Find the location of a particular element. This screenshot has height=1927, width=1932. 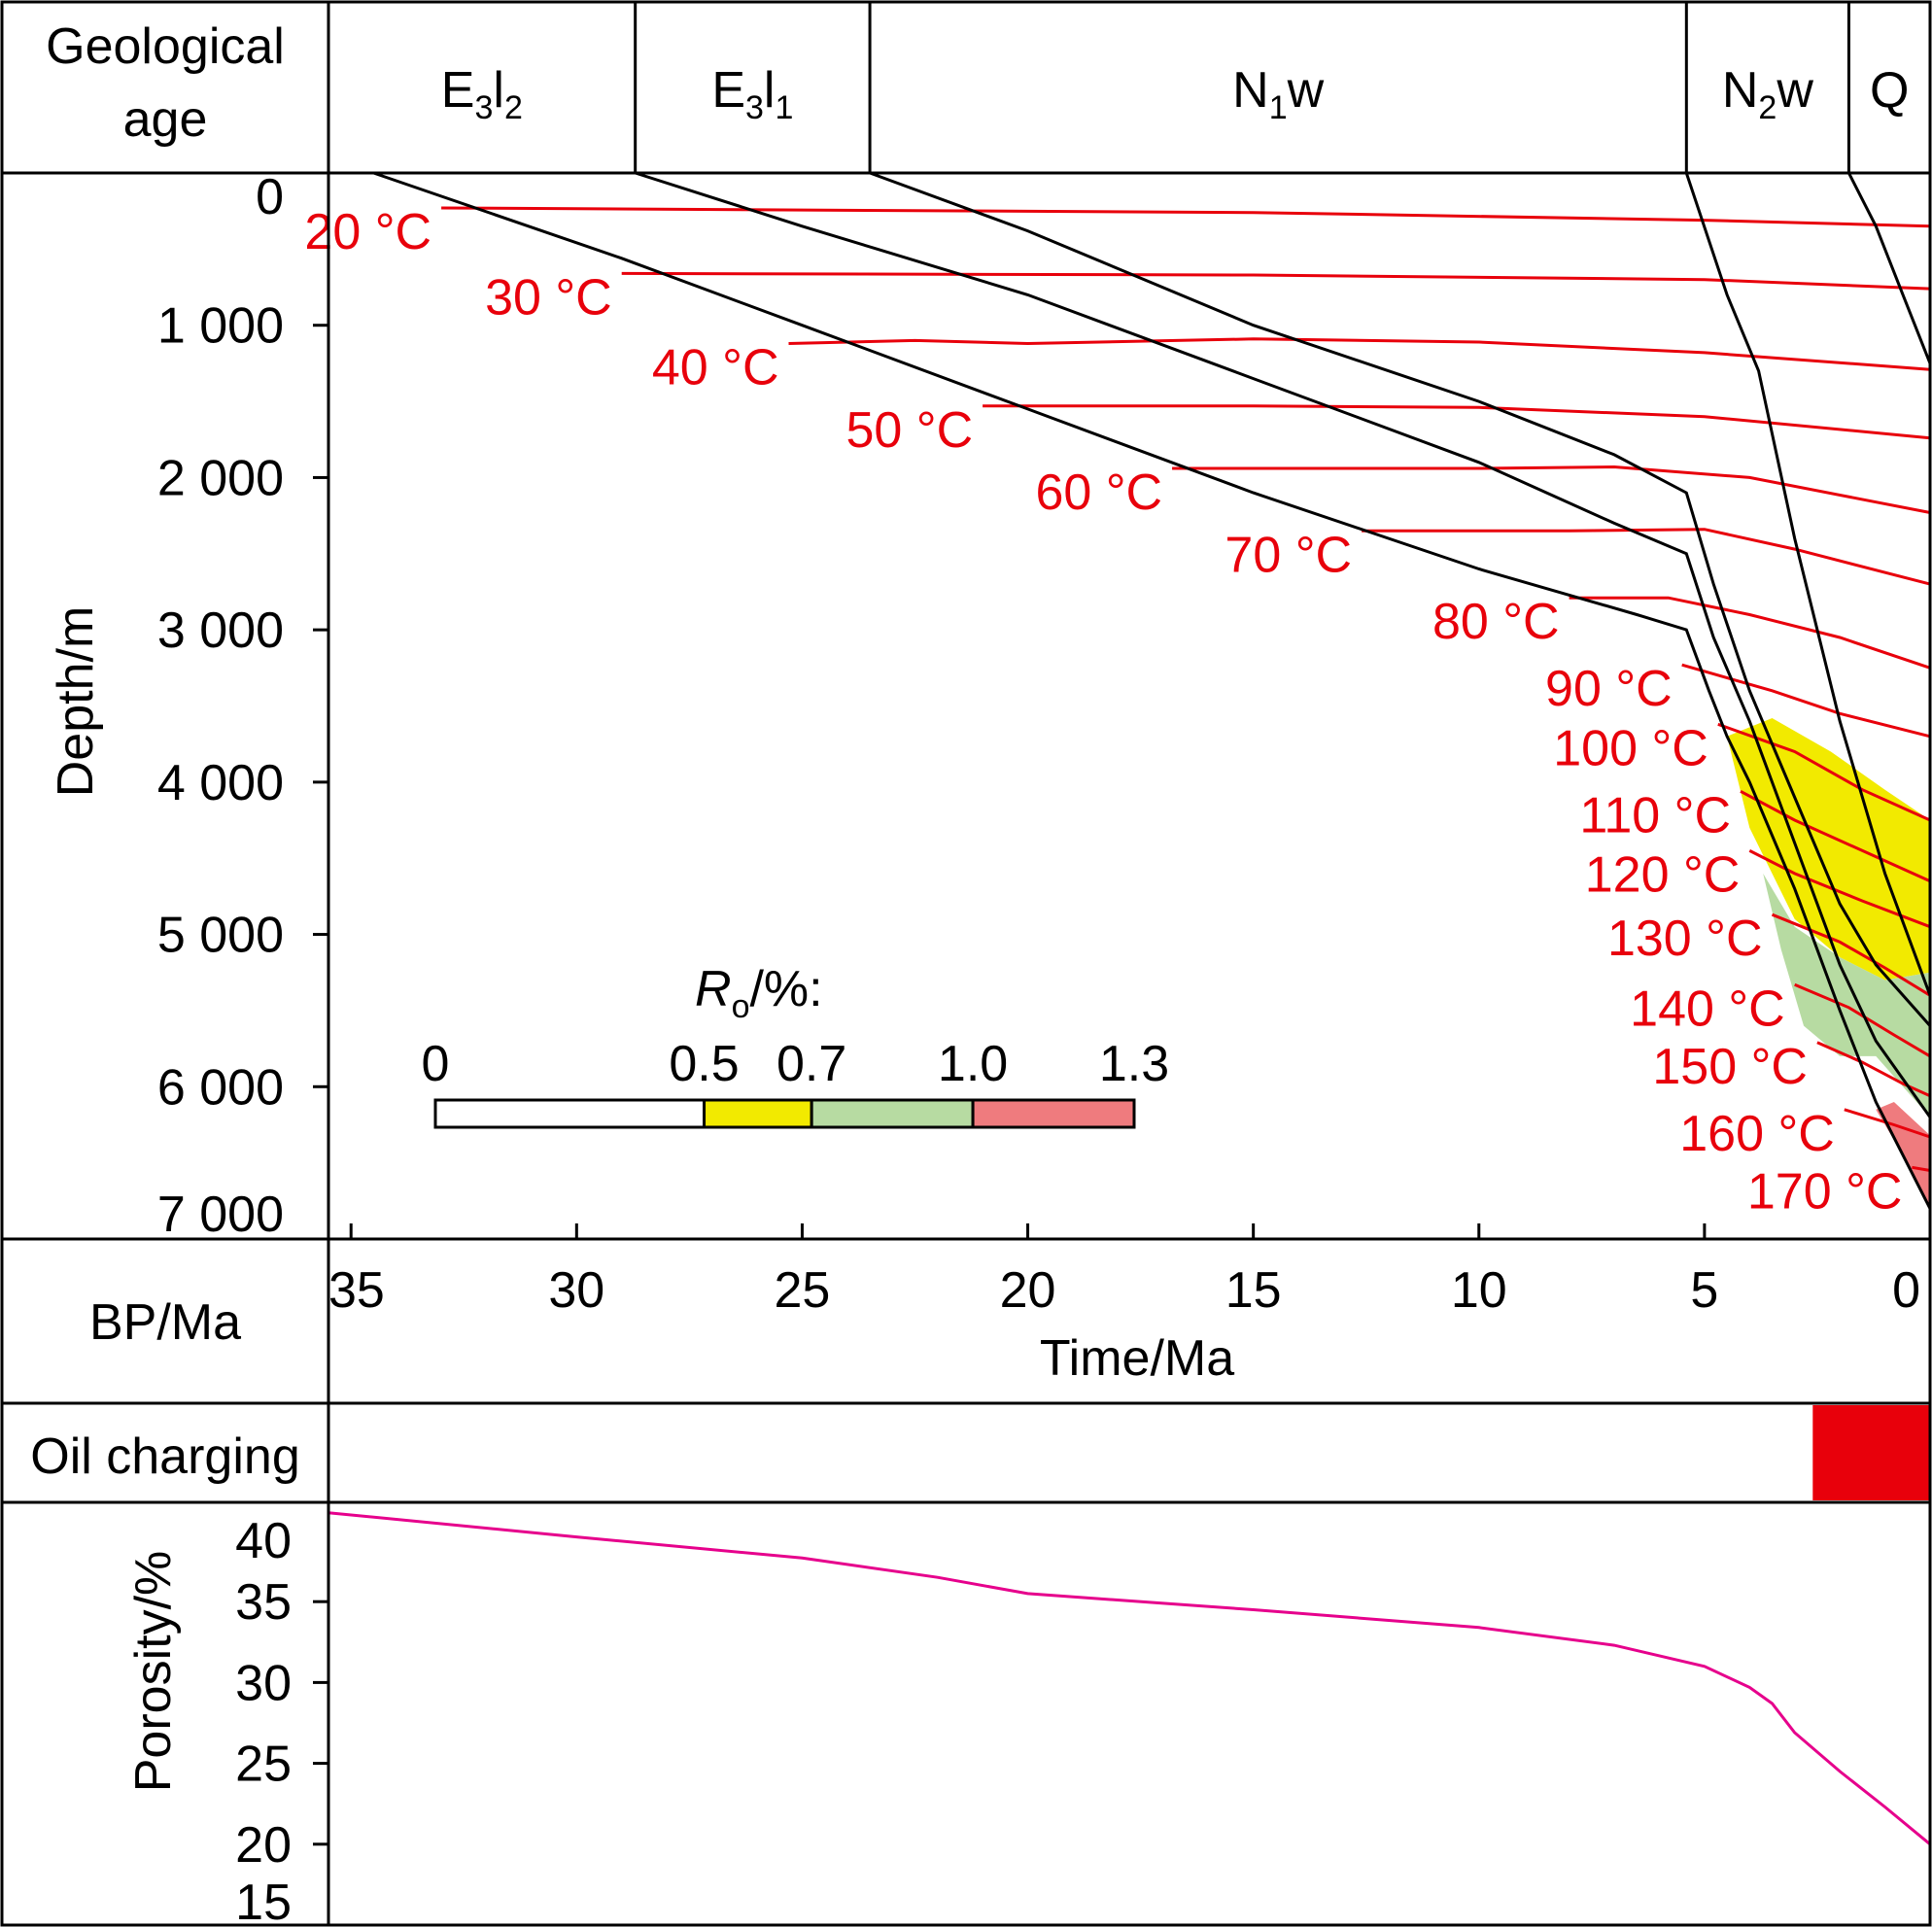

formation-label: N2w is located at coordinates (1767, 94).